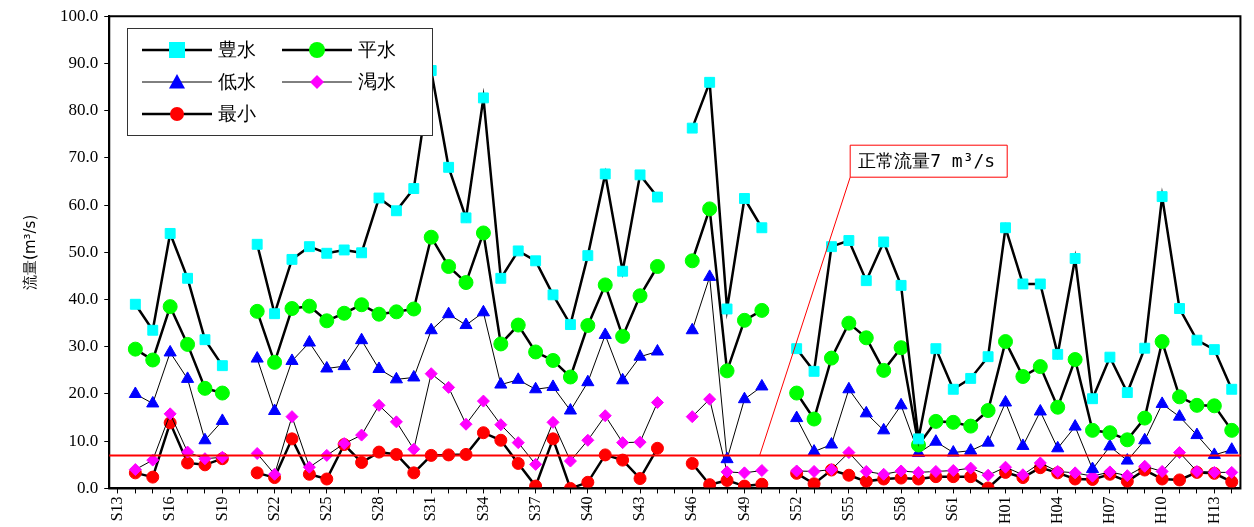  Describe the element at coordinates (743, 509) in the screenshot. I see `x-tick-label: S49` at that location.